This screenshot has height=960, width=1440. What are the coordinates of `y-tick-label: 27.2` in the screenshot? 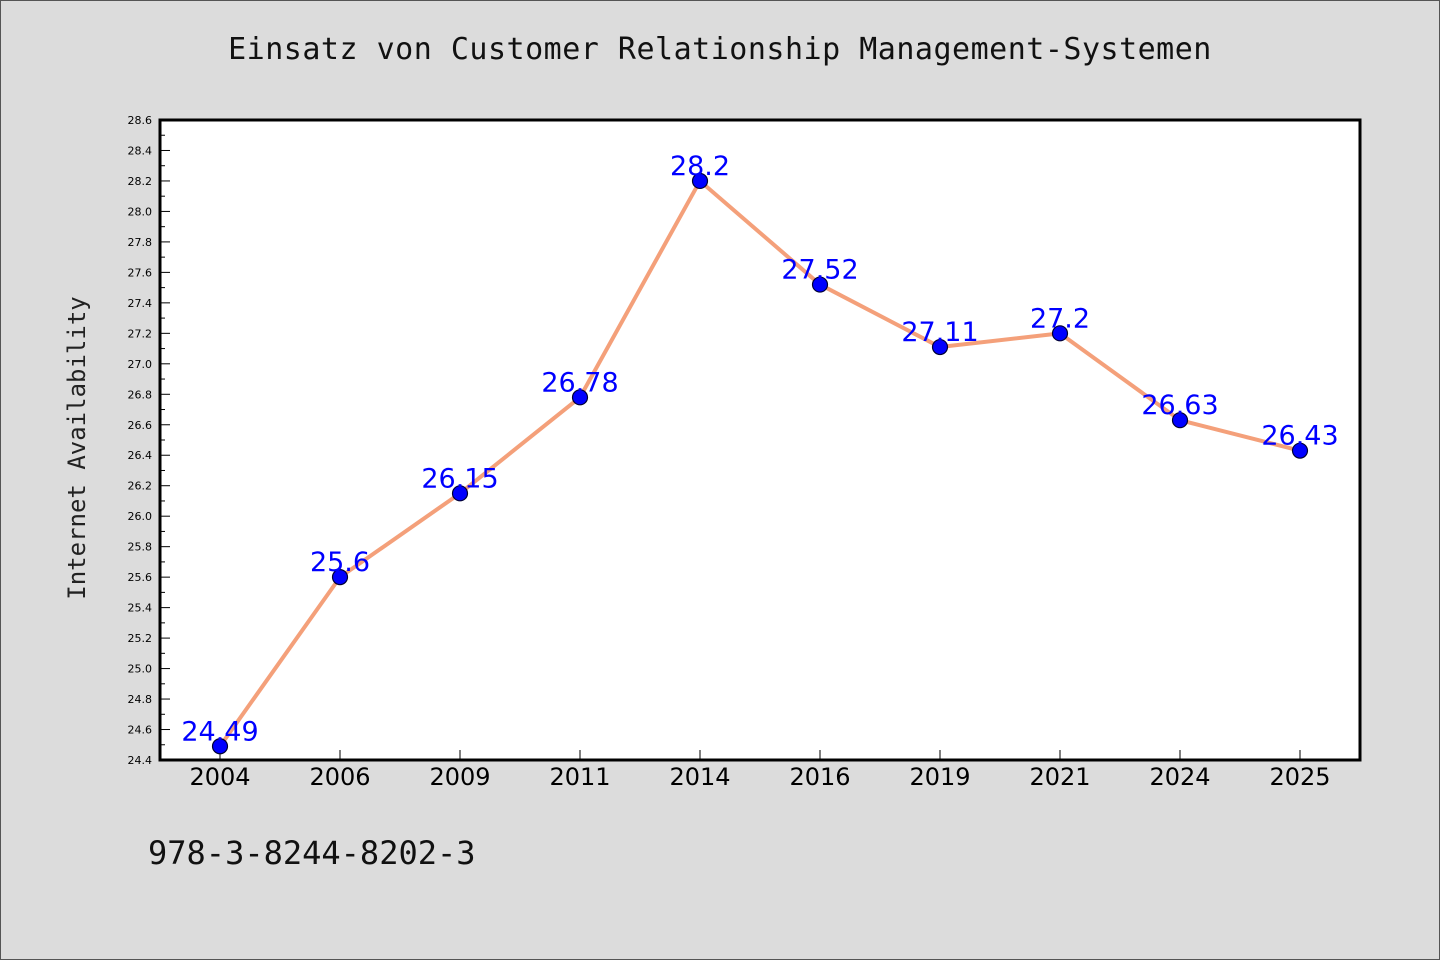 It's located at (140, 333).